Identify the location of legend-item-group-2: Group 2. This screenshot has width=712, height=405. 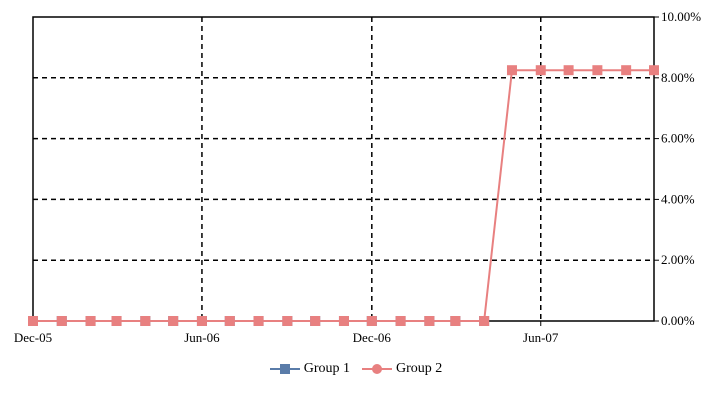
(402, 369).